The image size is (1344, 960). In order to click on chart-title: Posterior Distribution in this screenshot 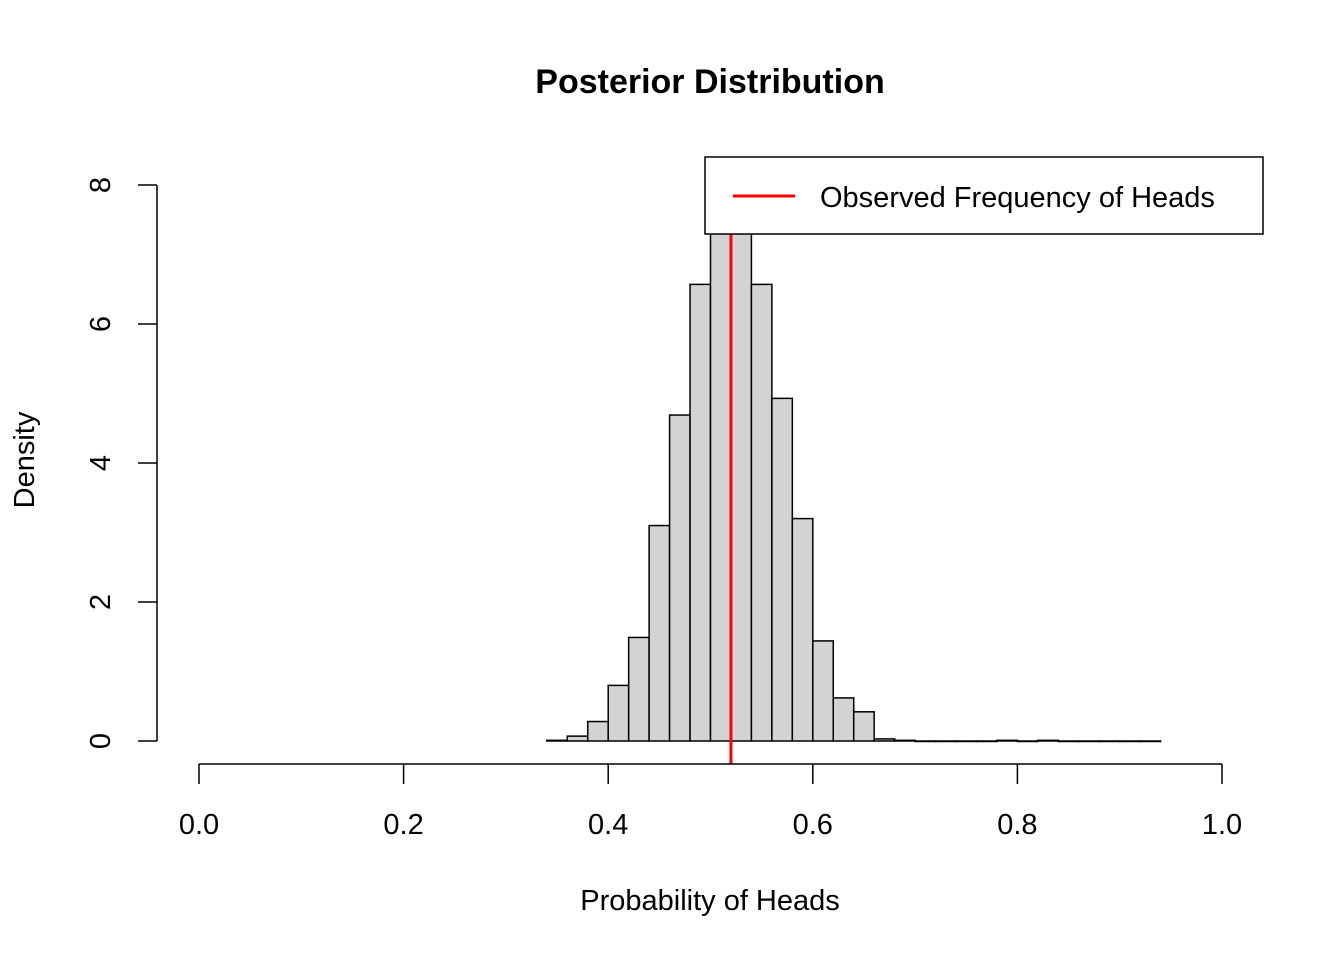, I will do `click(709, 82)`.